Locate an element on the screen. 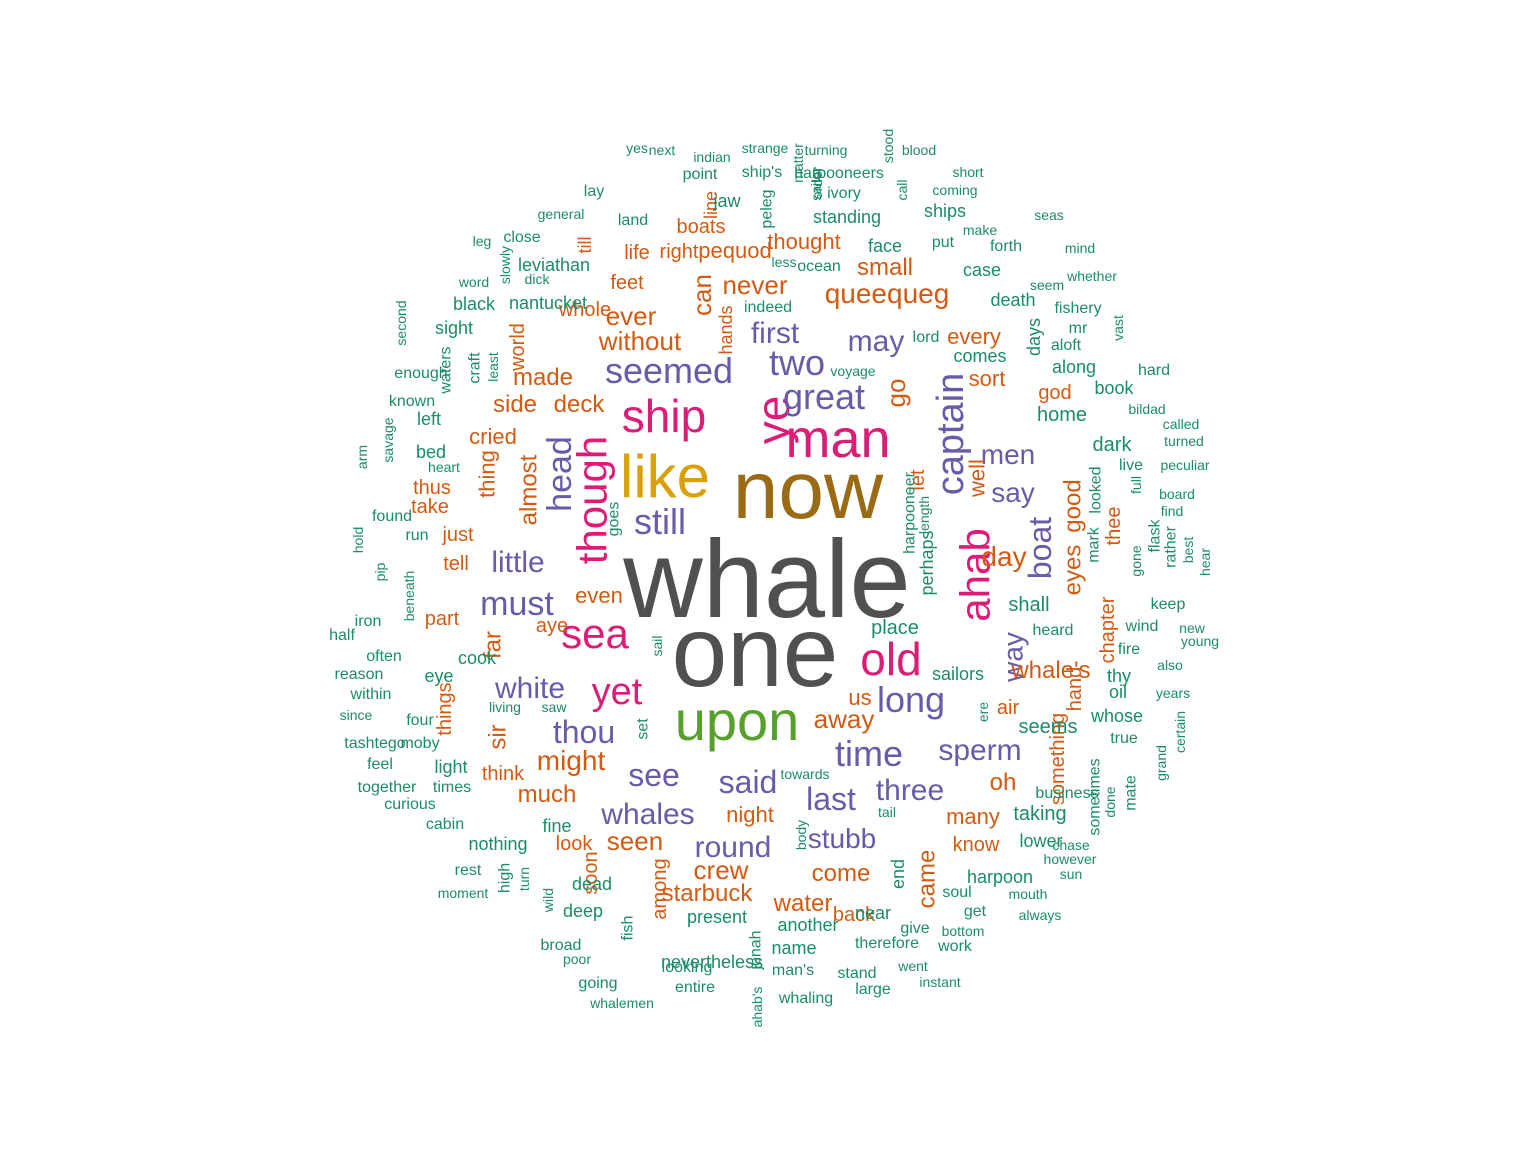 This screenshot has width=1536, height=1152. word-world: world is located at coordinates (518, 347).